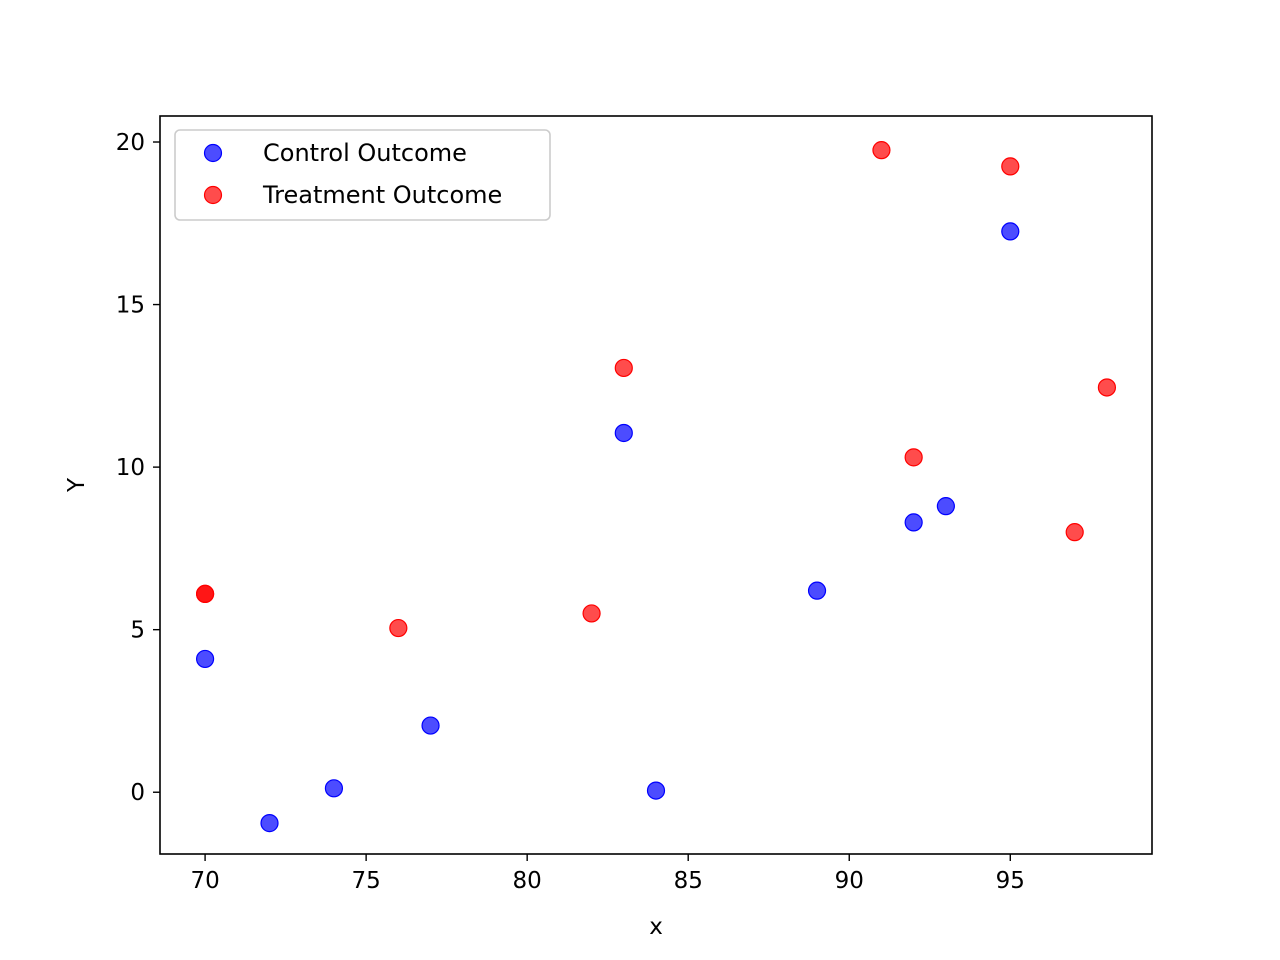 Image resolution: width=1280 pixels, height=960 pixels. I want to click on x-tick-label-5: 95, so click(1010, 881).